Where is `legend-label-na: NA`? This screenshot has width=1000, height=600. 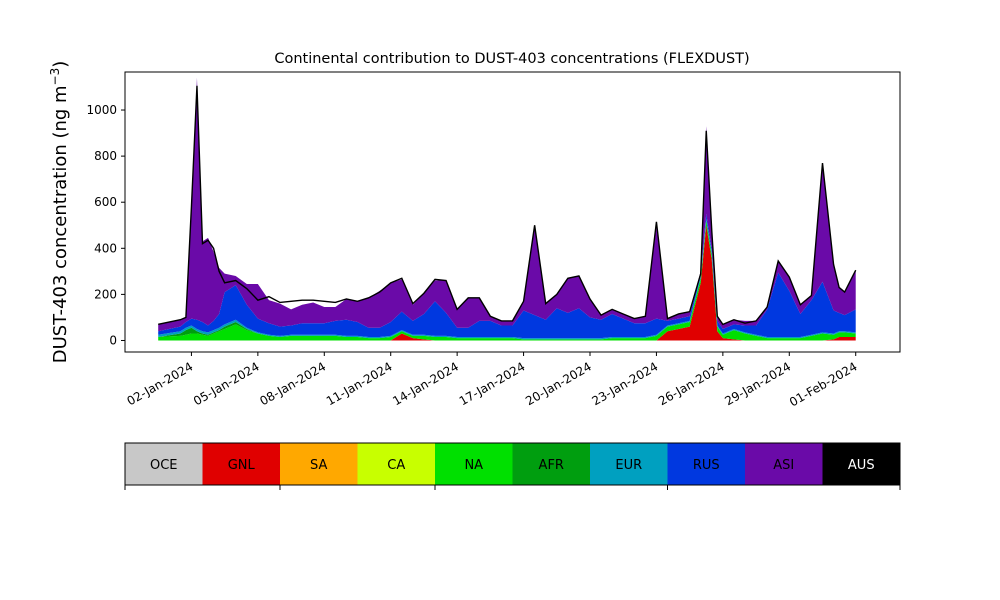 legend-label-na: NA is located at coordinates (473, 465).